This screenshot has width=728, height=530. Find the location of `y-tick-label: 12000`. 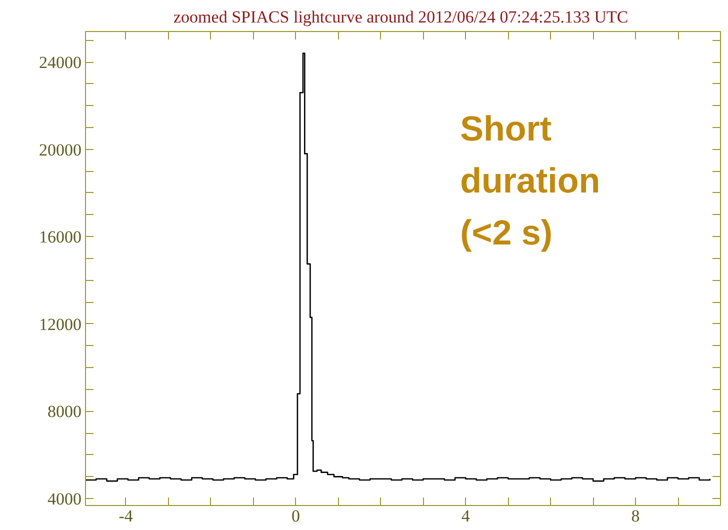

y-tick-label: 12000 is located at coordinates (60, 324).